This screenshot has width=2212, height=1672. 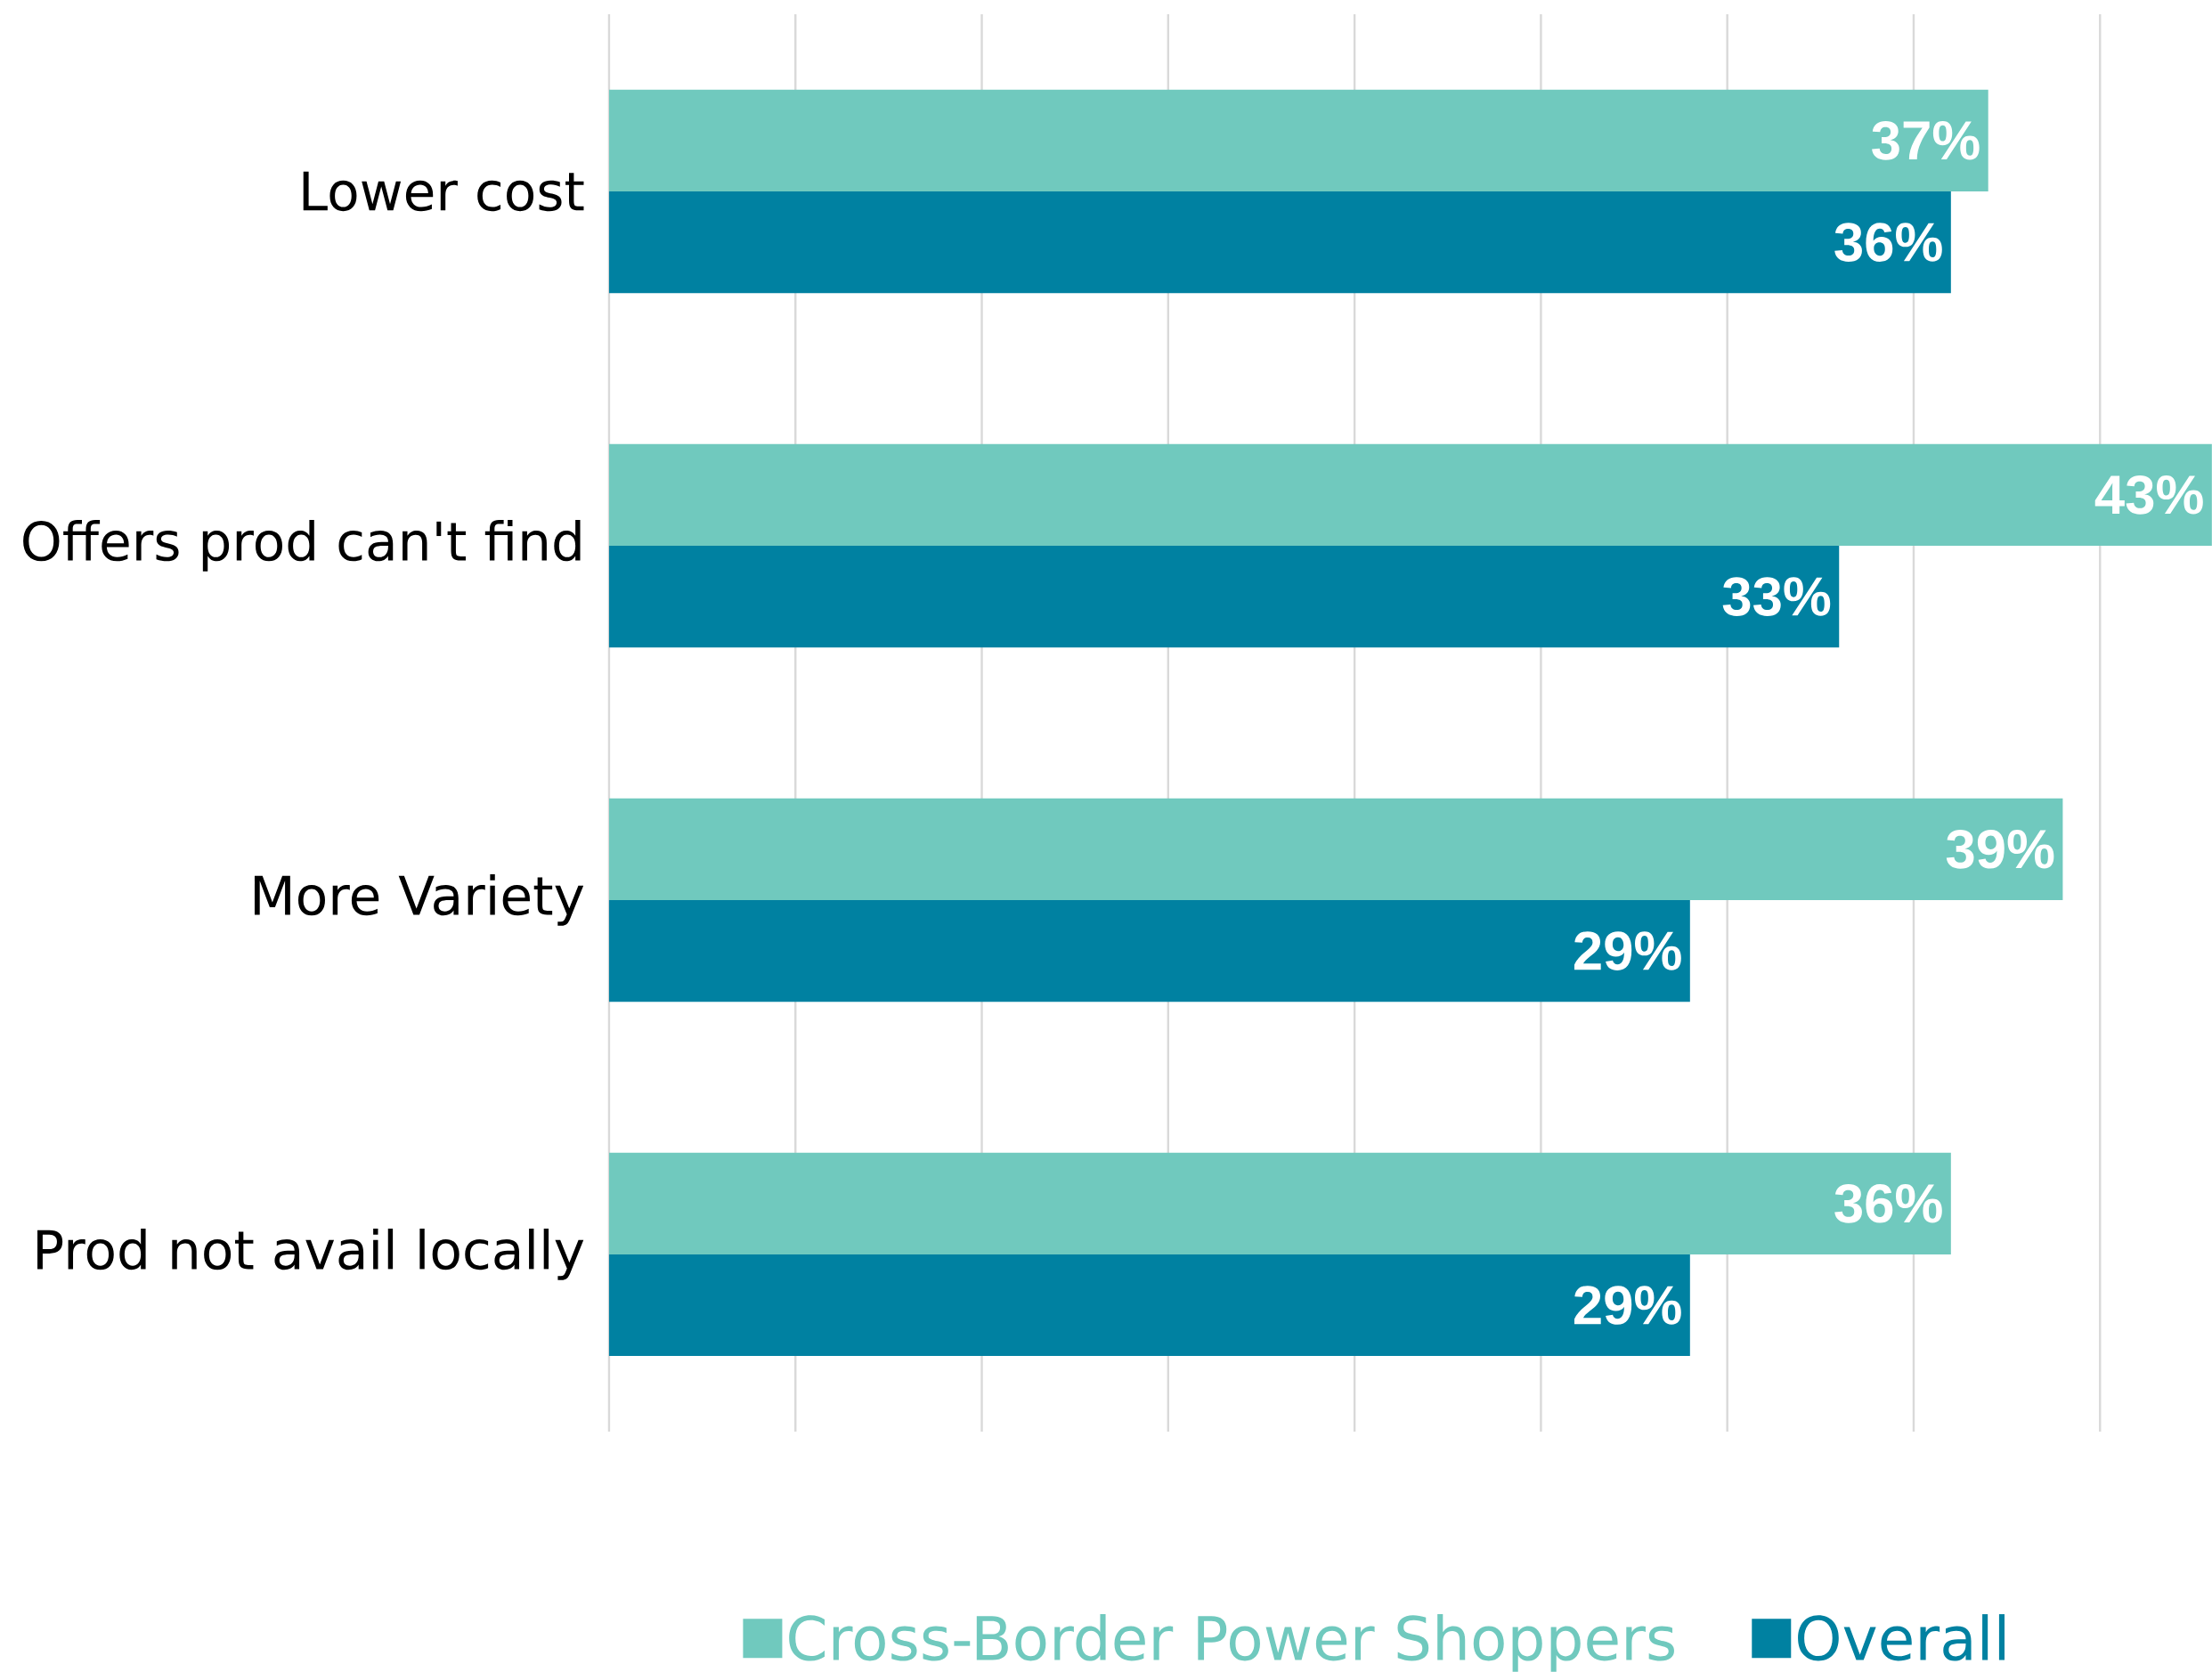 What do you see at coordinates (443, 191) in the screenshot?
I see `y-tick-label: Lower cost` at bounding box center [443, 191].